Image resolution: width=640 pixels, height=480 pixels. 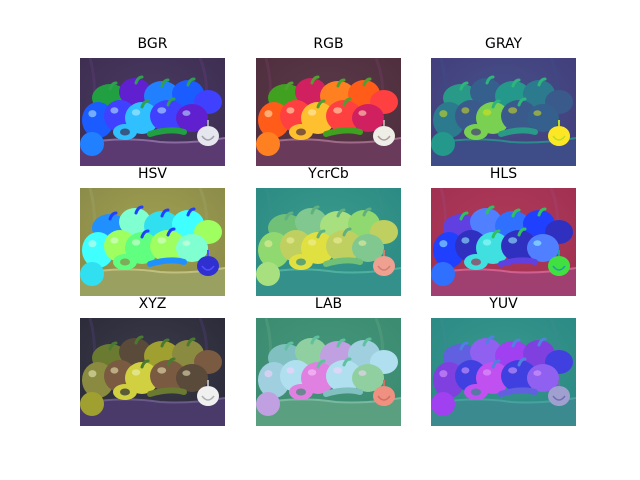 I want to click on panel-title-lab: LAB, so click(x=328, y=304).